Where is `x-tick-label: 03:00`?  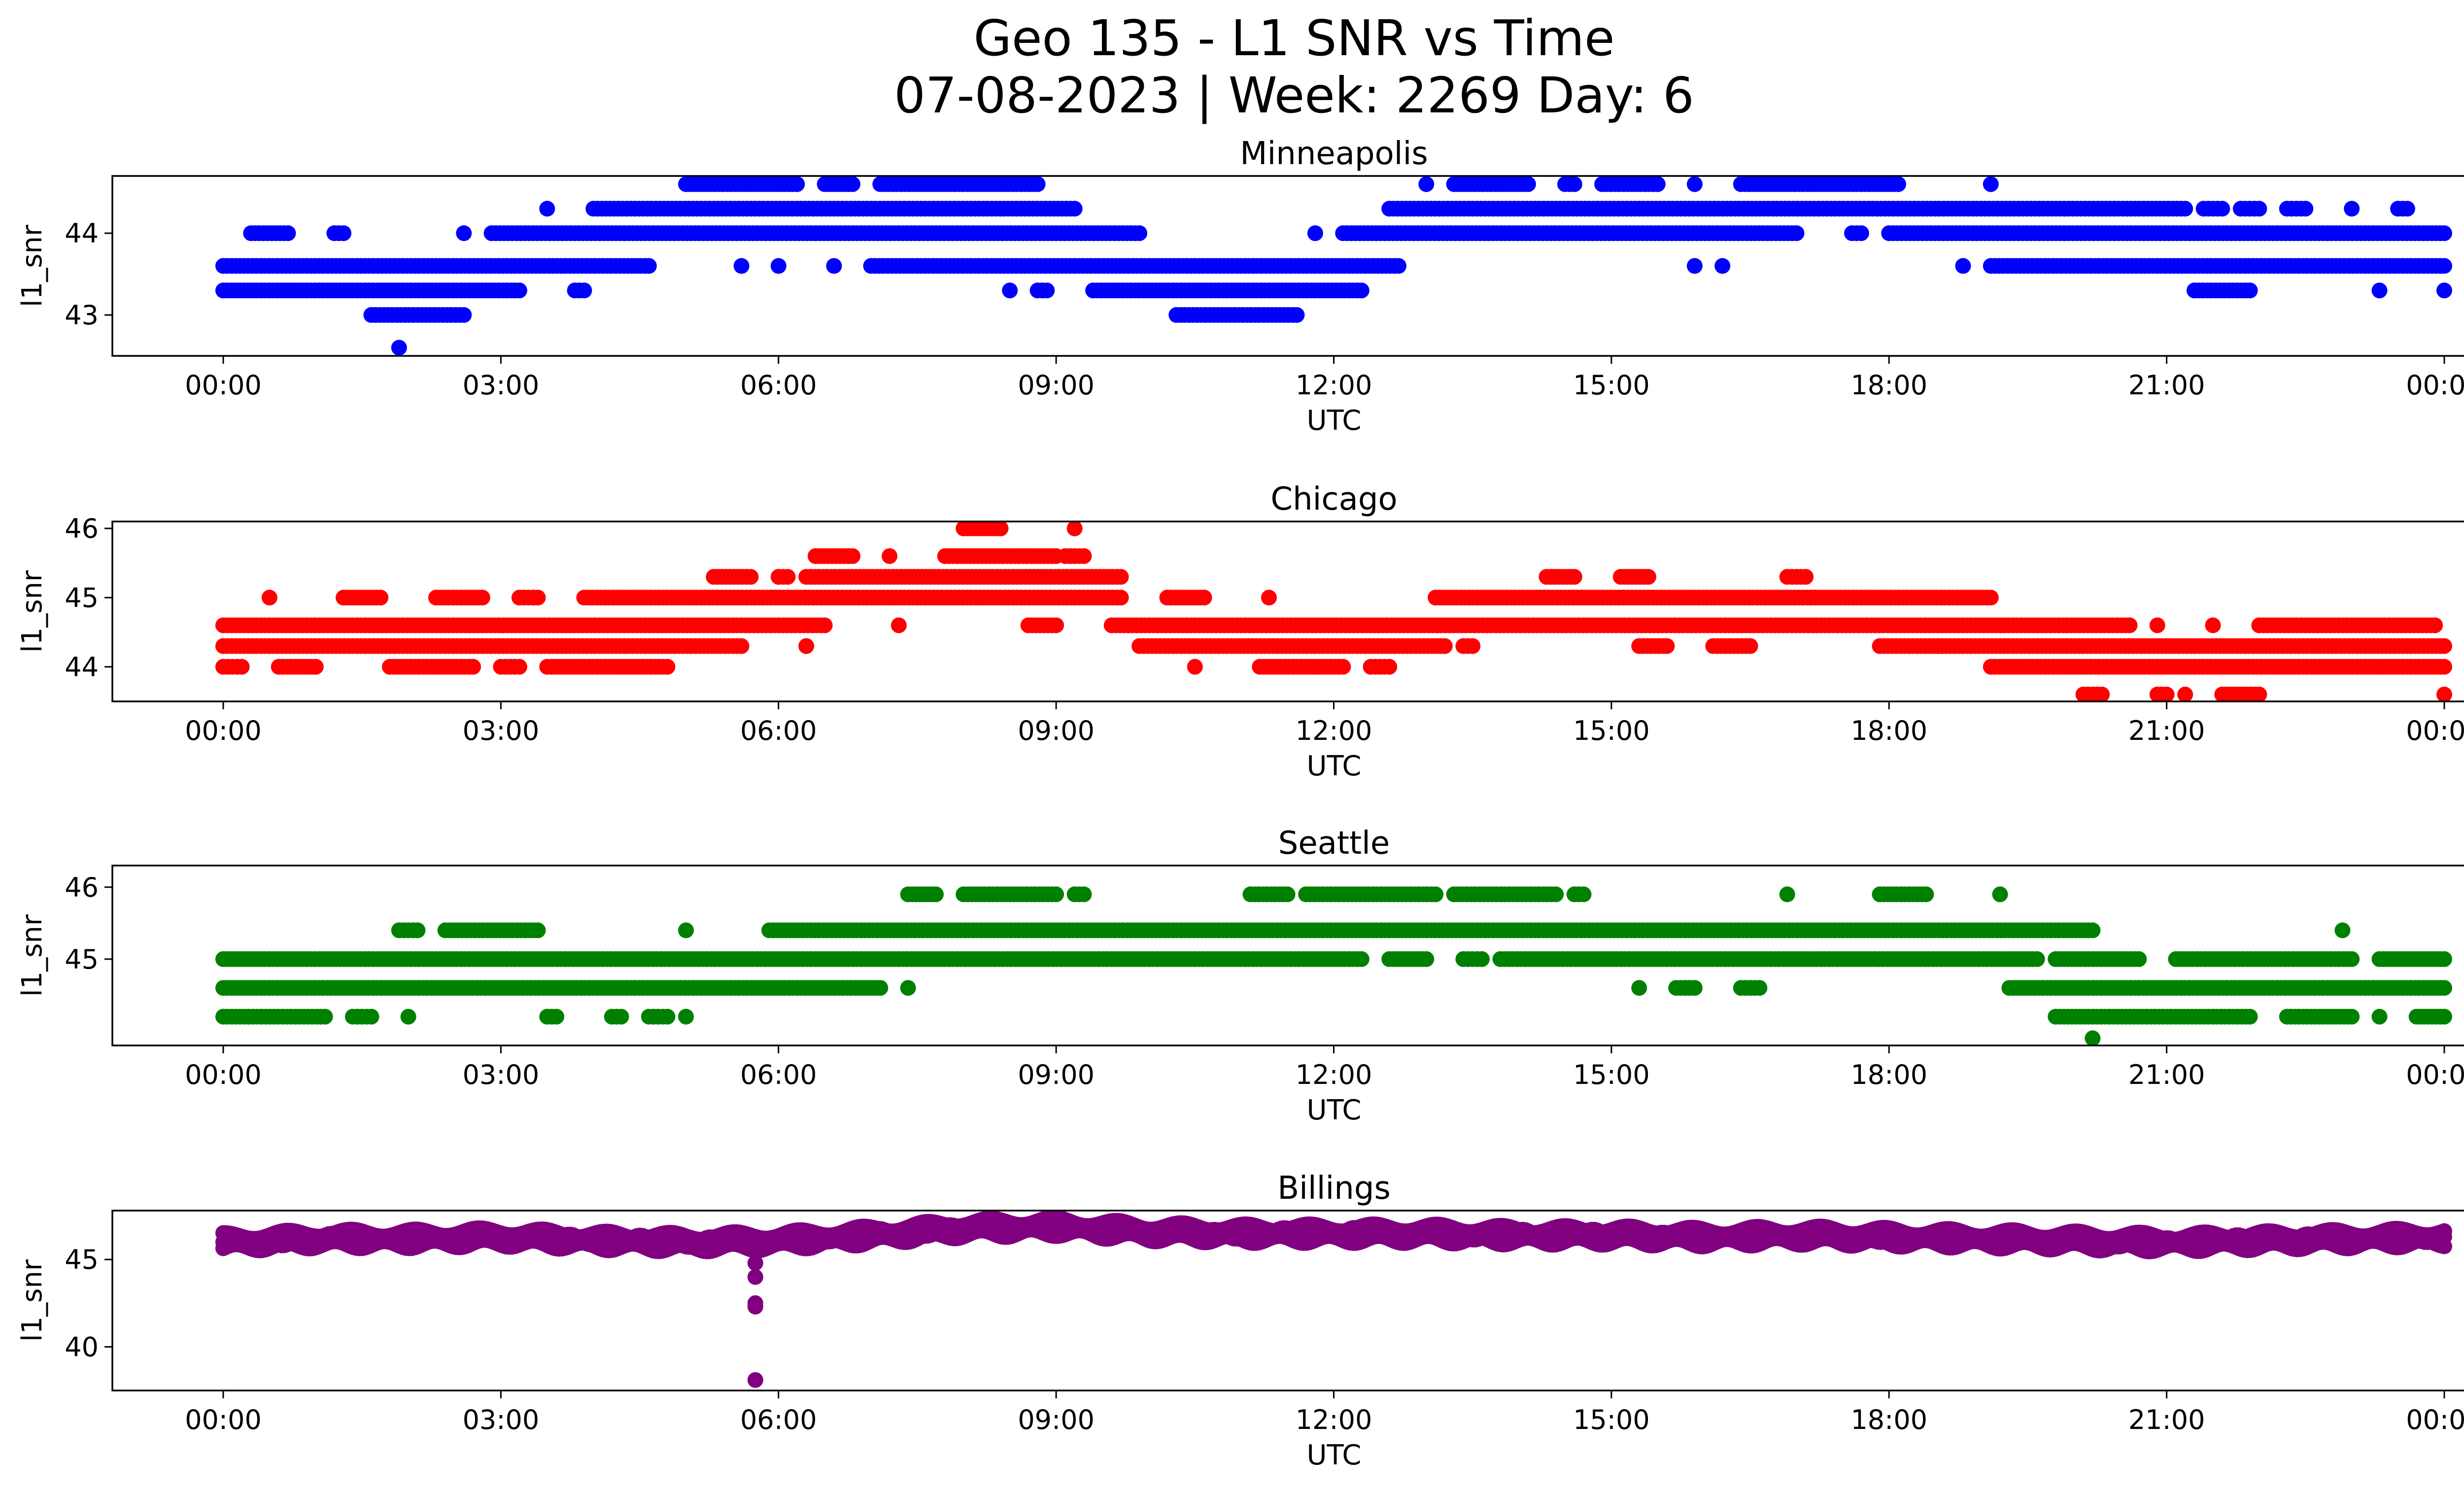 x-tick-label: 03:00 is located at coordinates (501, 385).